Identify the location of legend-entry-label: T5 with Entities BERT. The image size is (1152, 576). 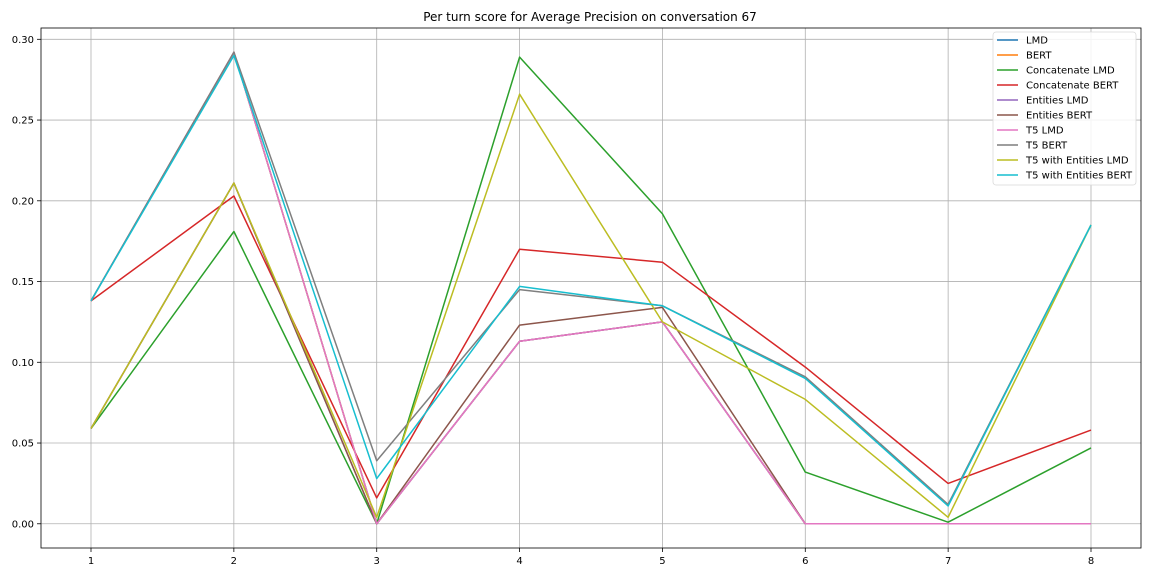
(1079, 176).